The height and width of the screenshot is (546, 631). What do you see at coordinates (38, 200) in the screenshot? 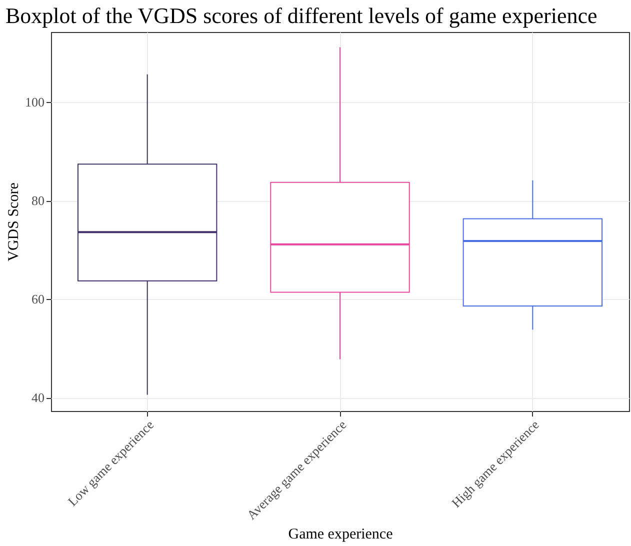
I see `y-tick-label: 80` at bounding box center [38, 200].